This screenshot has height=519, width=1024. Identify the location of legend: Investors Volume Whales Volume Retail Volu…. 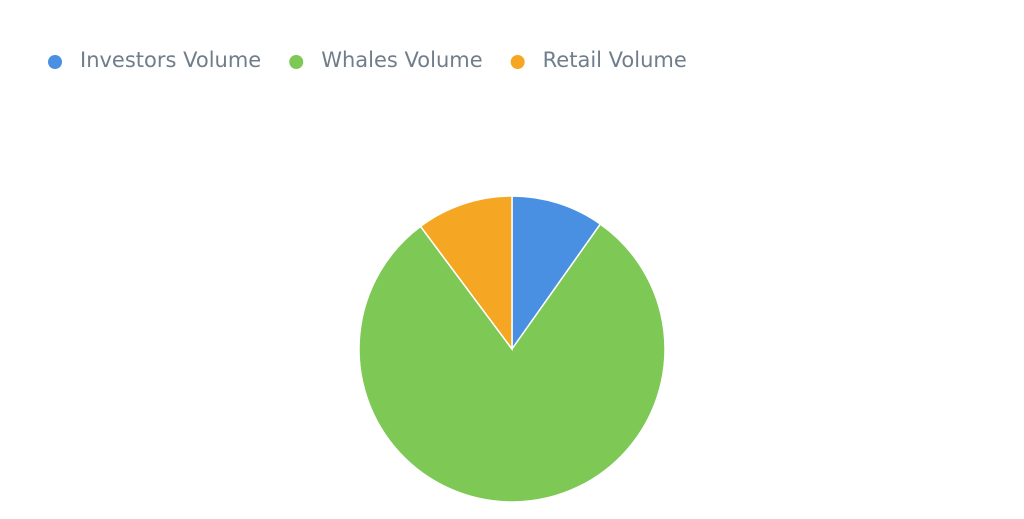
(367, 60).